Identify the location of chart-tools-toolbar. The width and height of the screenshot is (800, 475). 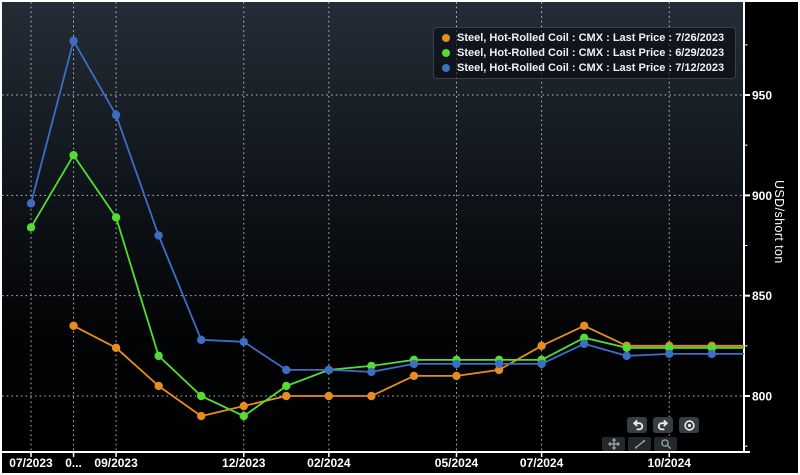
(639, 444).